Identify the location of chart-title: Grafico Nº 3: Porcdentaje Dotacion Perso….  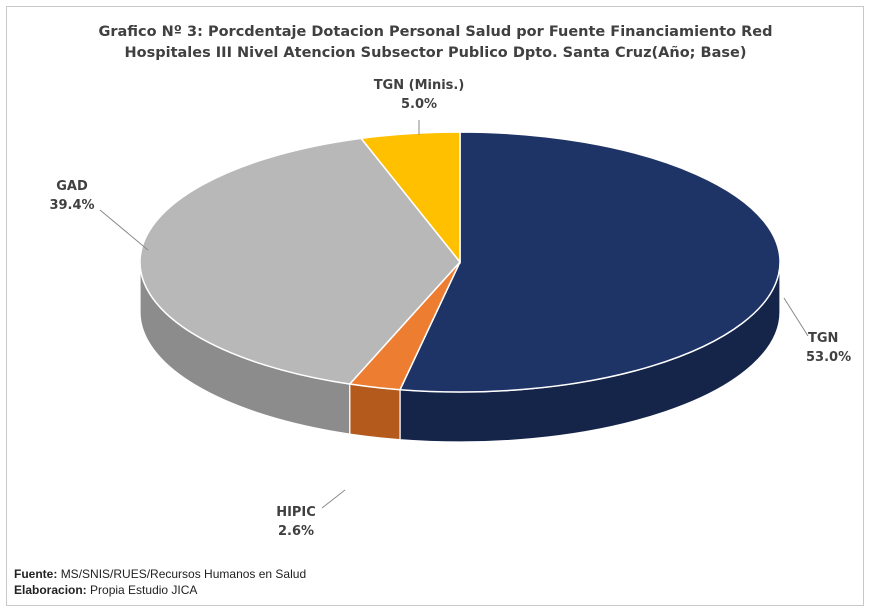
(435, 43).